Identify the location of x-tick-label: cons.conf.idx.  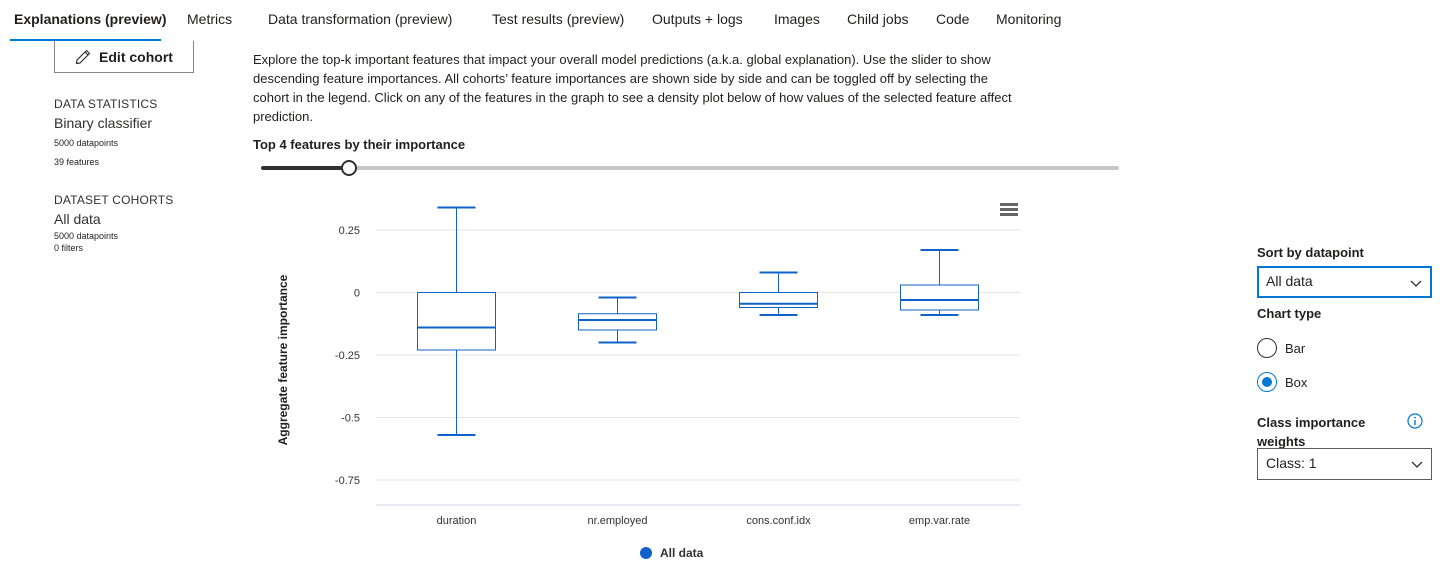
(778, 521).